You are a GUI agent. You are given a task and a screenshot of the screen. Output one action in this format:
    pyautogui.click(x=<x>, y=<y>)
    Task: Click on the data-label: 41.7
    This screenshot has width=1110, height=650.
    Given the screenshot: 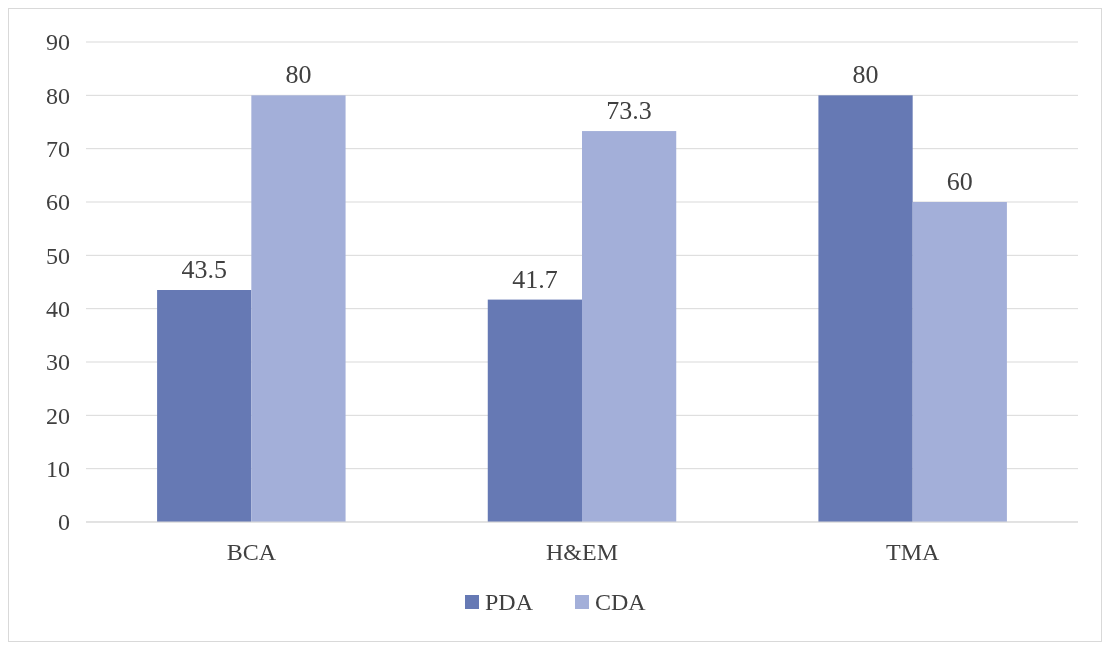 What is the action you would take?
    pyautogui.click(x=535, y=279)
    